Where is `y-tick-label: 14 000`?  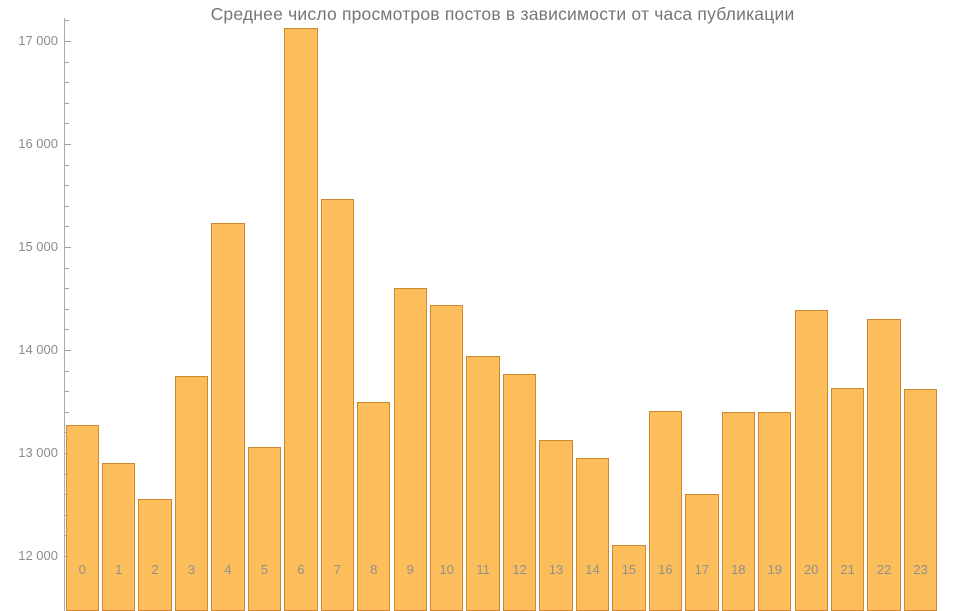
y-tick-label: 14 000 is located at coordinates (38, 349).